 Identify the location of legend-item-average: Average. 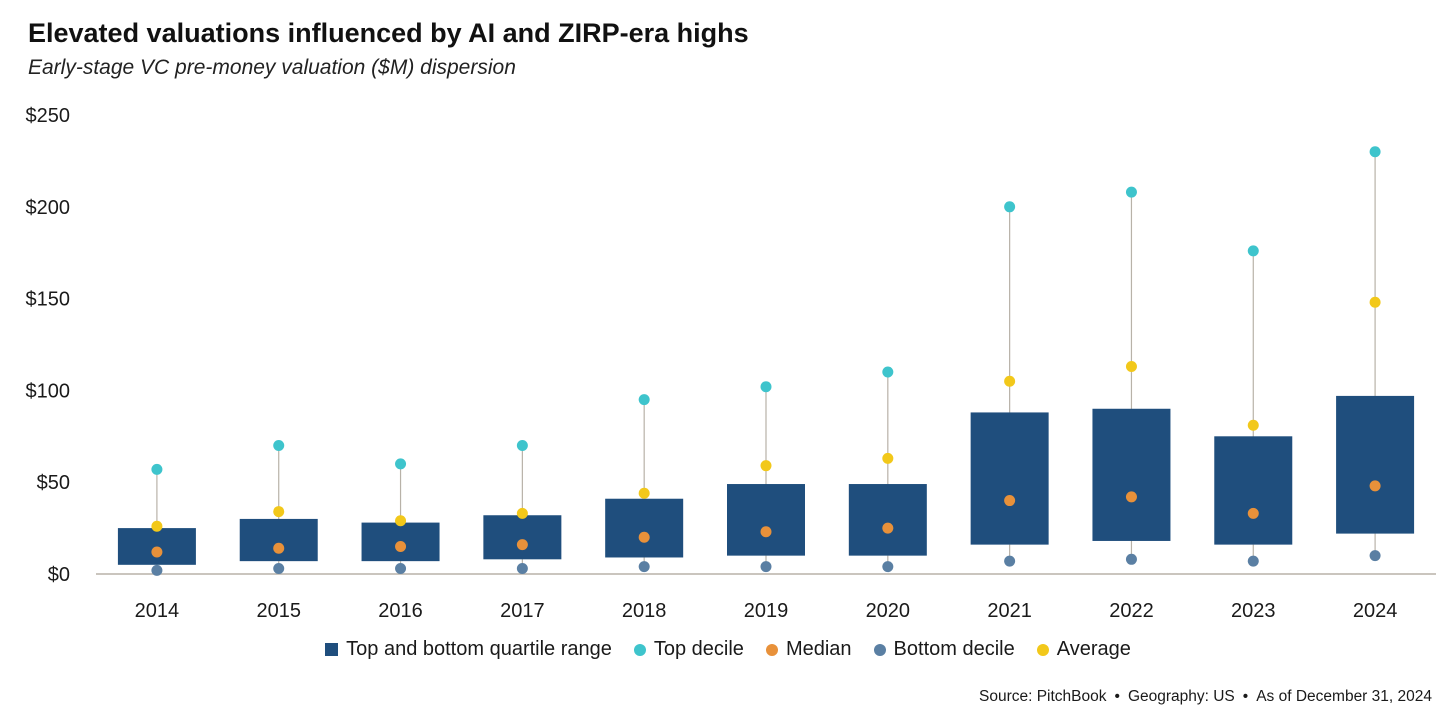
(1083, 649).